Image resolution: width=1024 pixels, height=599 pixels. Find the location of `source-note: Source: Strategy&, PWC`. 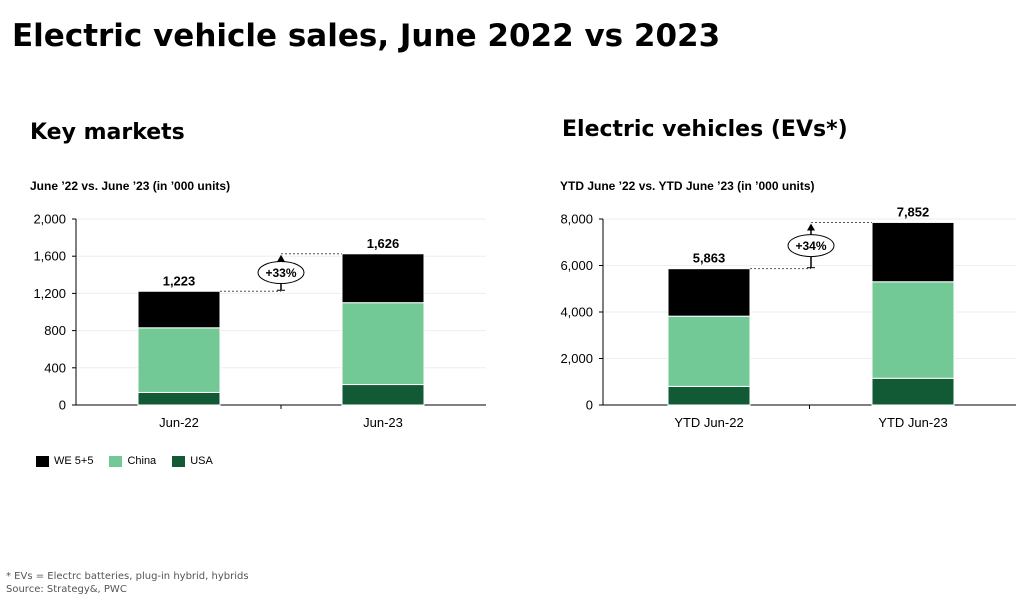

source-note: Source: Strategy&, PWC is located at coordinates (66, 589).